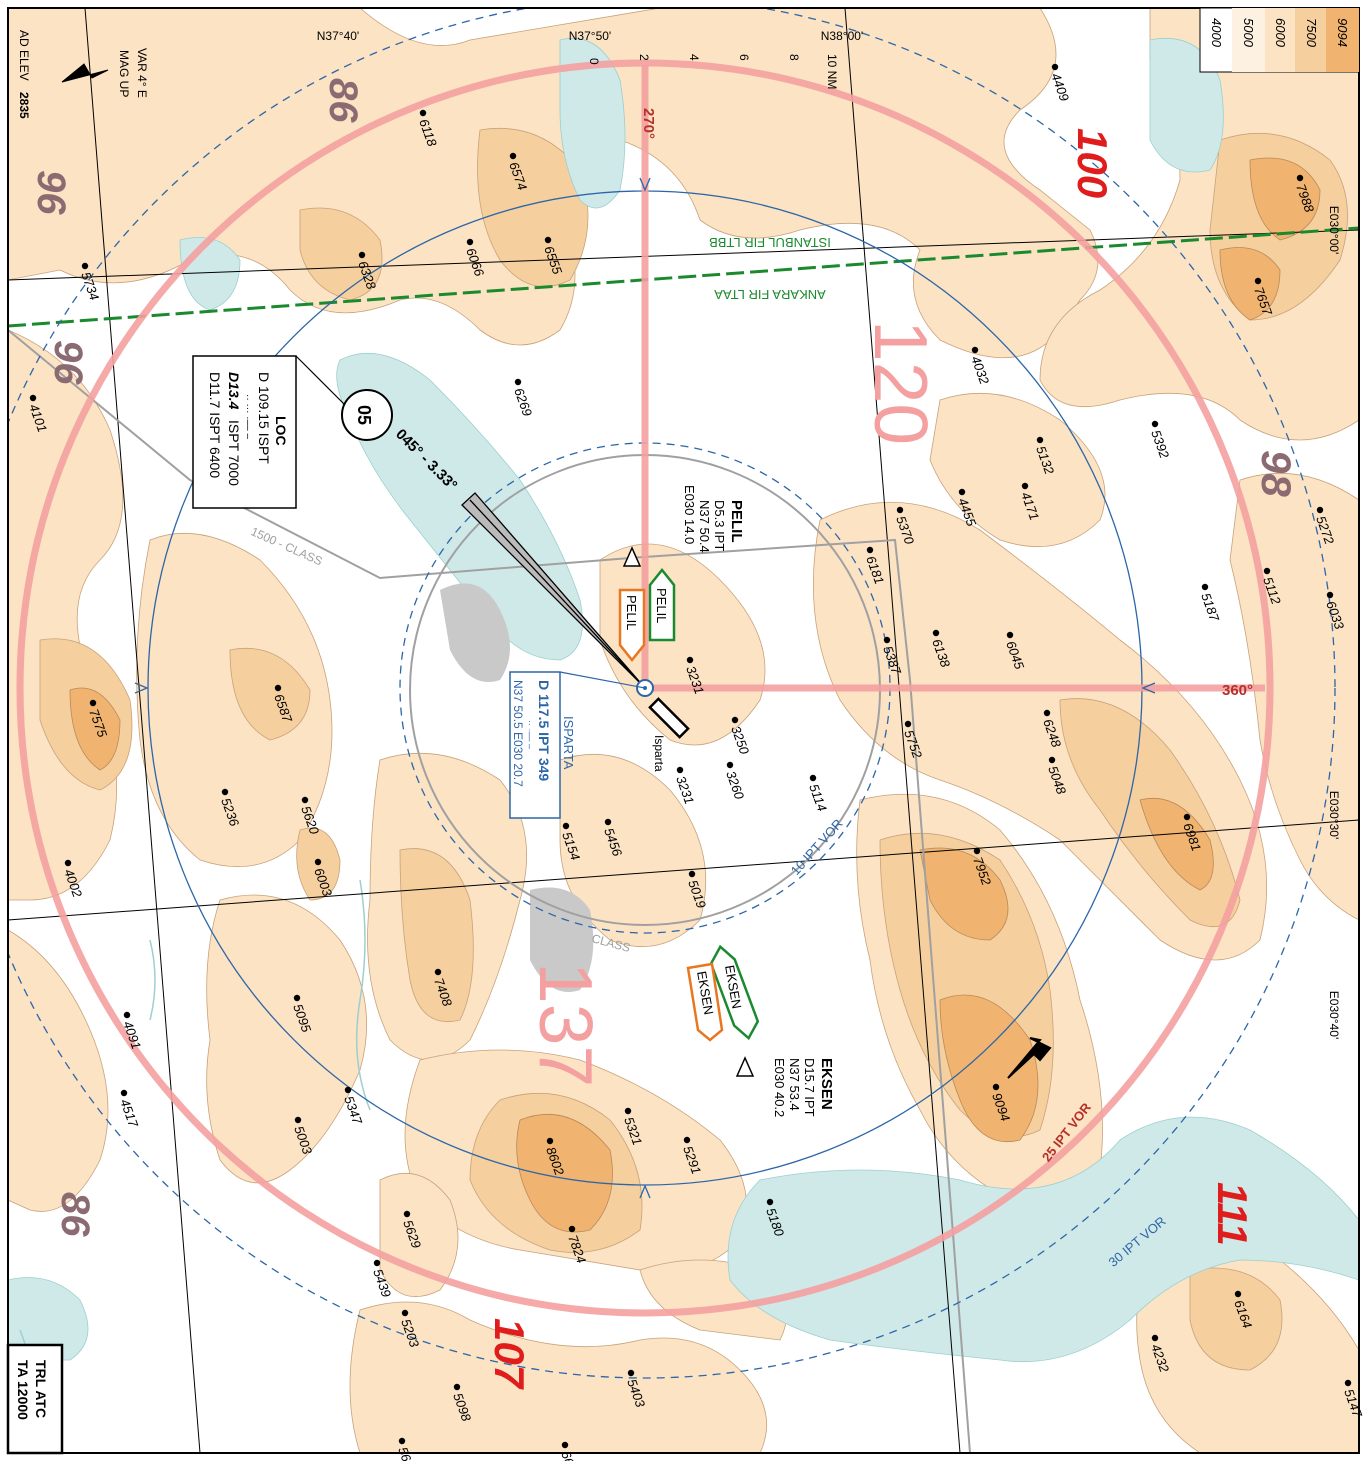  What do you see at coordinates (124, 73) in the screenshot?
I see `mag-up: MAG UP` at bounding box center [124, 73].